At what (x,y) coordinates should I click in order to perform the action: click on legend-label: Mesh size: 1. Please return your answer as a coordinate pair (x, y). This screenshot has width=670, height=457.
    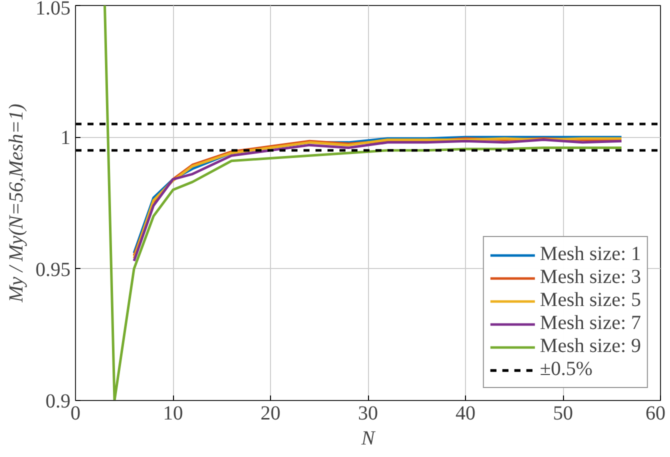
    Looking at the image, I should click on (590, 254).